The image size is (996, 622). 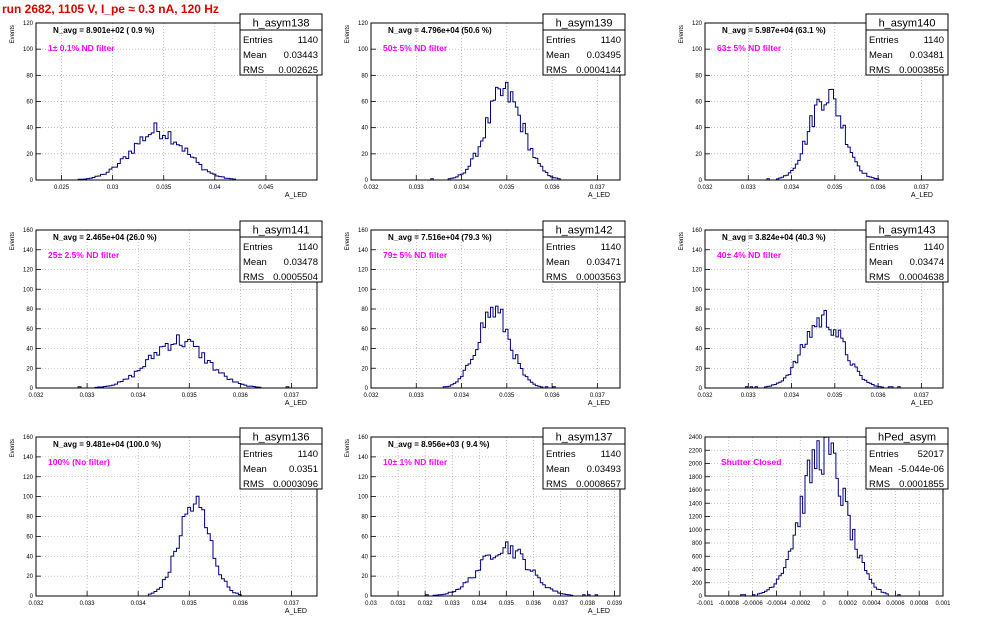 I want to click on stats-histogram-name: h_asym136, so click(x=281, y=438).